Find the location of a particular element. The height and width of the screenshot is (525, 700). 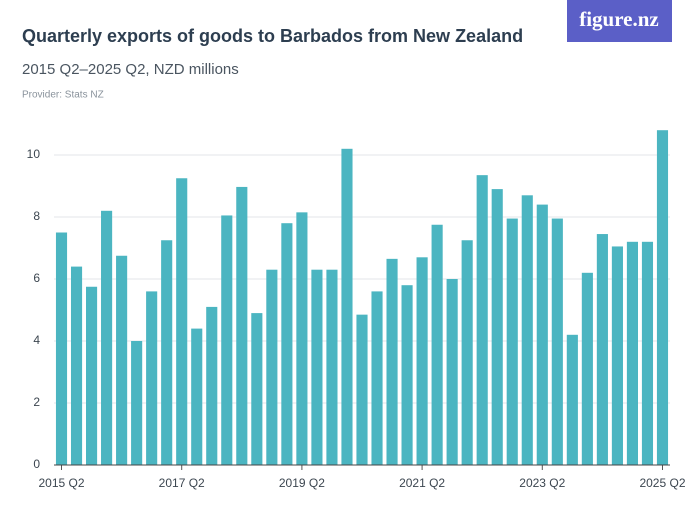

x-tick-label: 2021 Q2 is located at coordinates (422, 483).